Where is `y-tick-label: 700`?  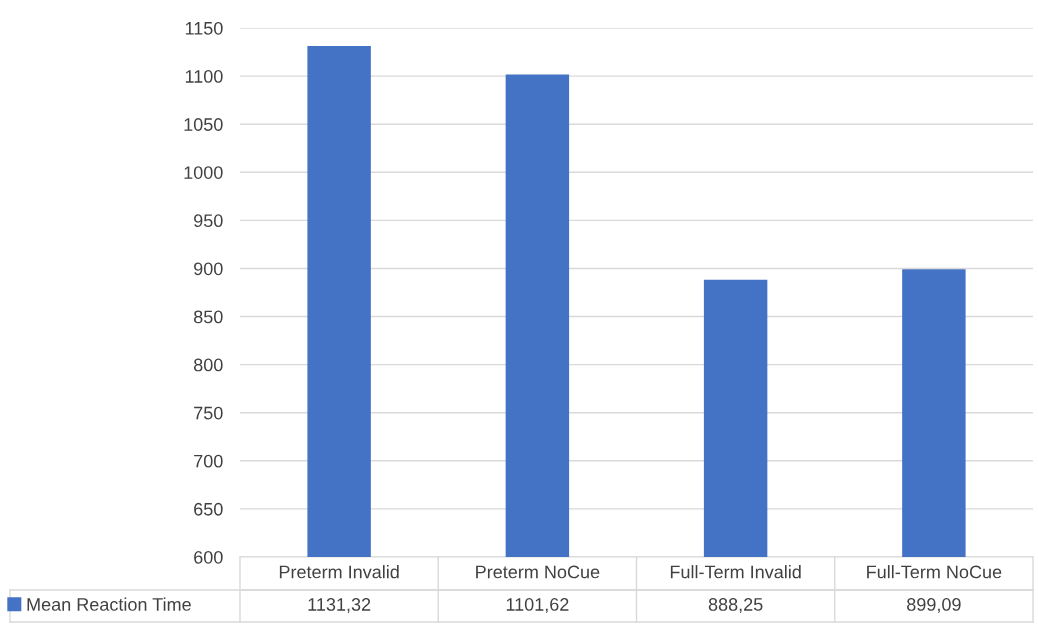
y-tick-label: 700 is located at coordinates (208, 461).